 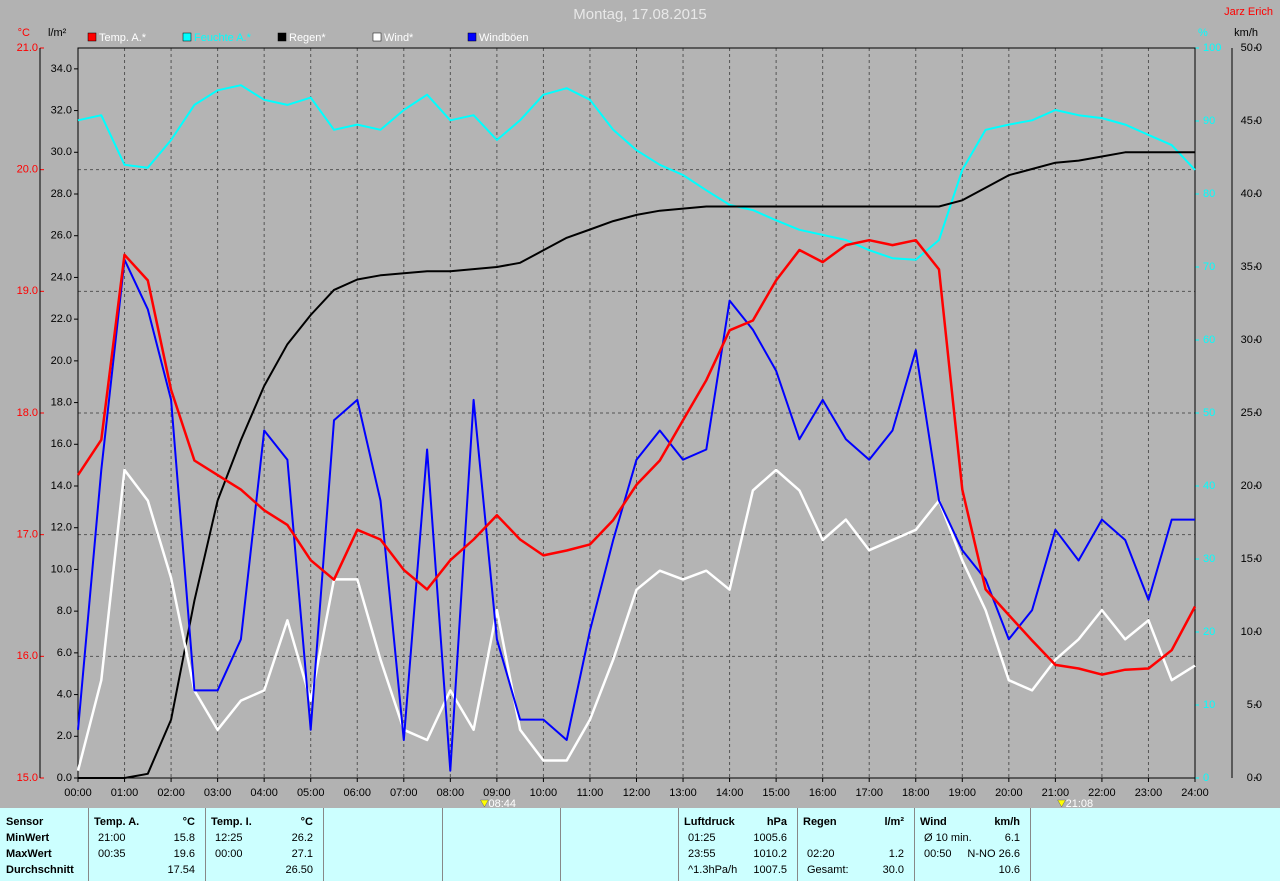 I want to click on y-tick-label: 80, so click(x=1209, y=194).